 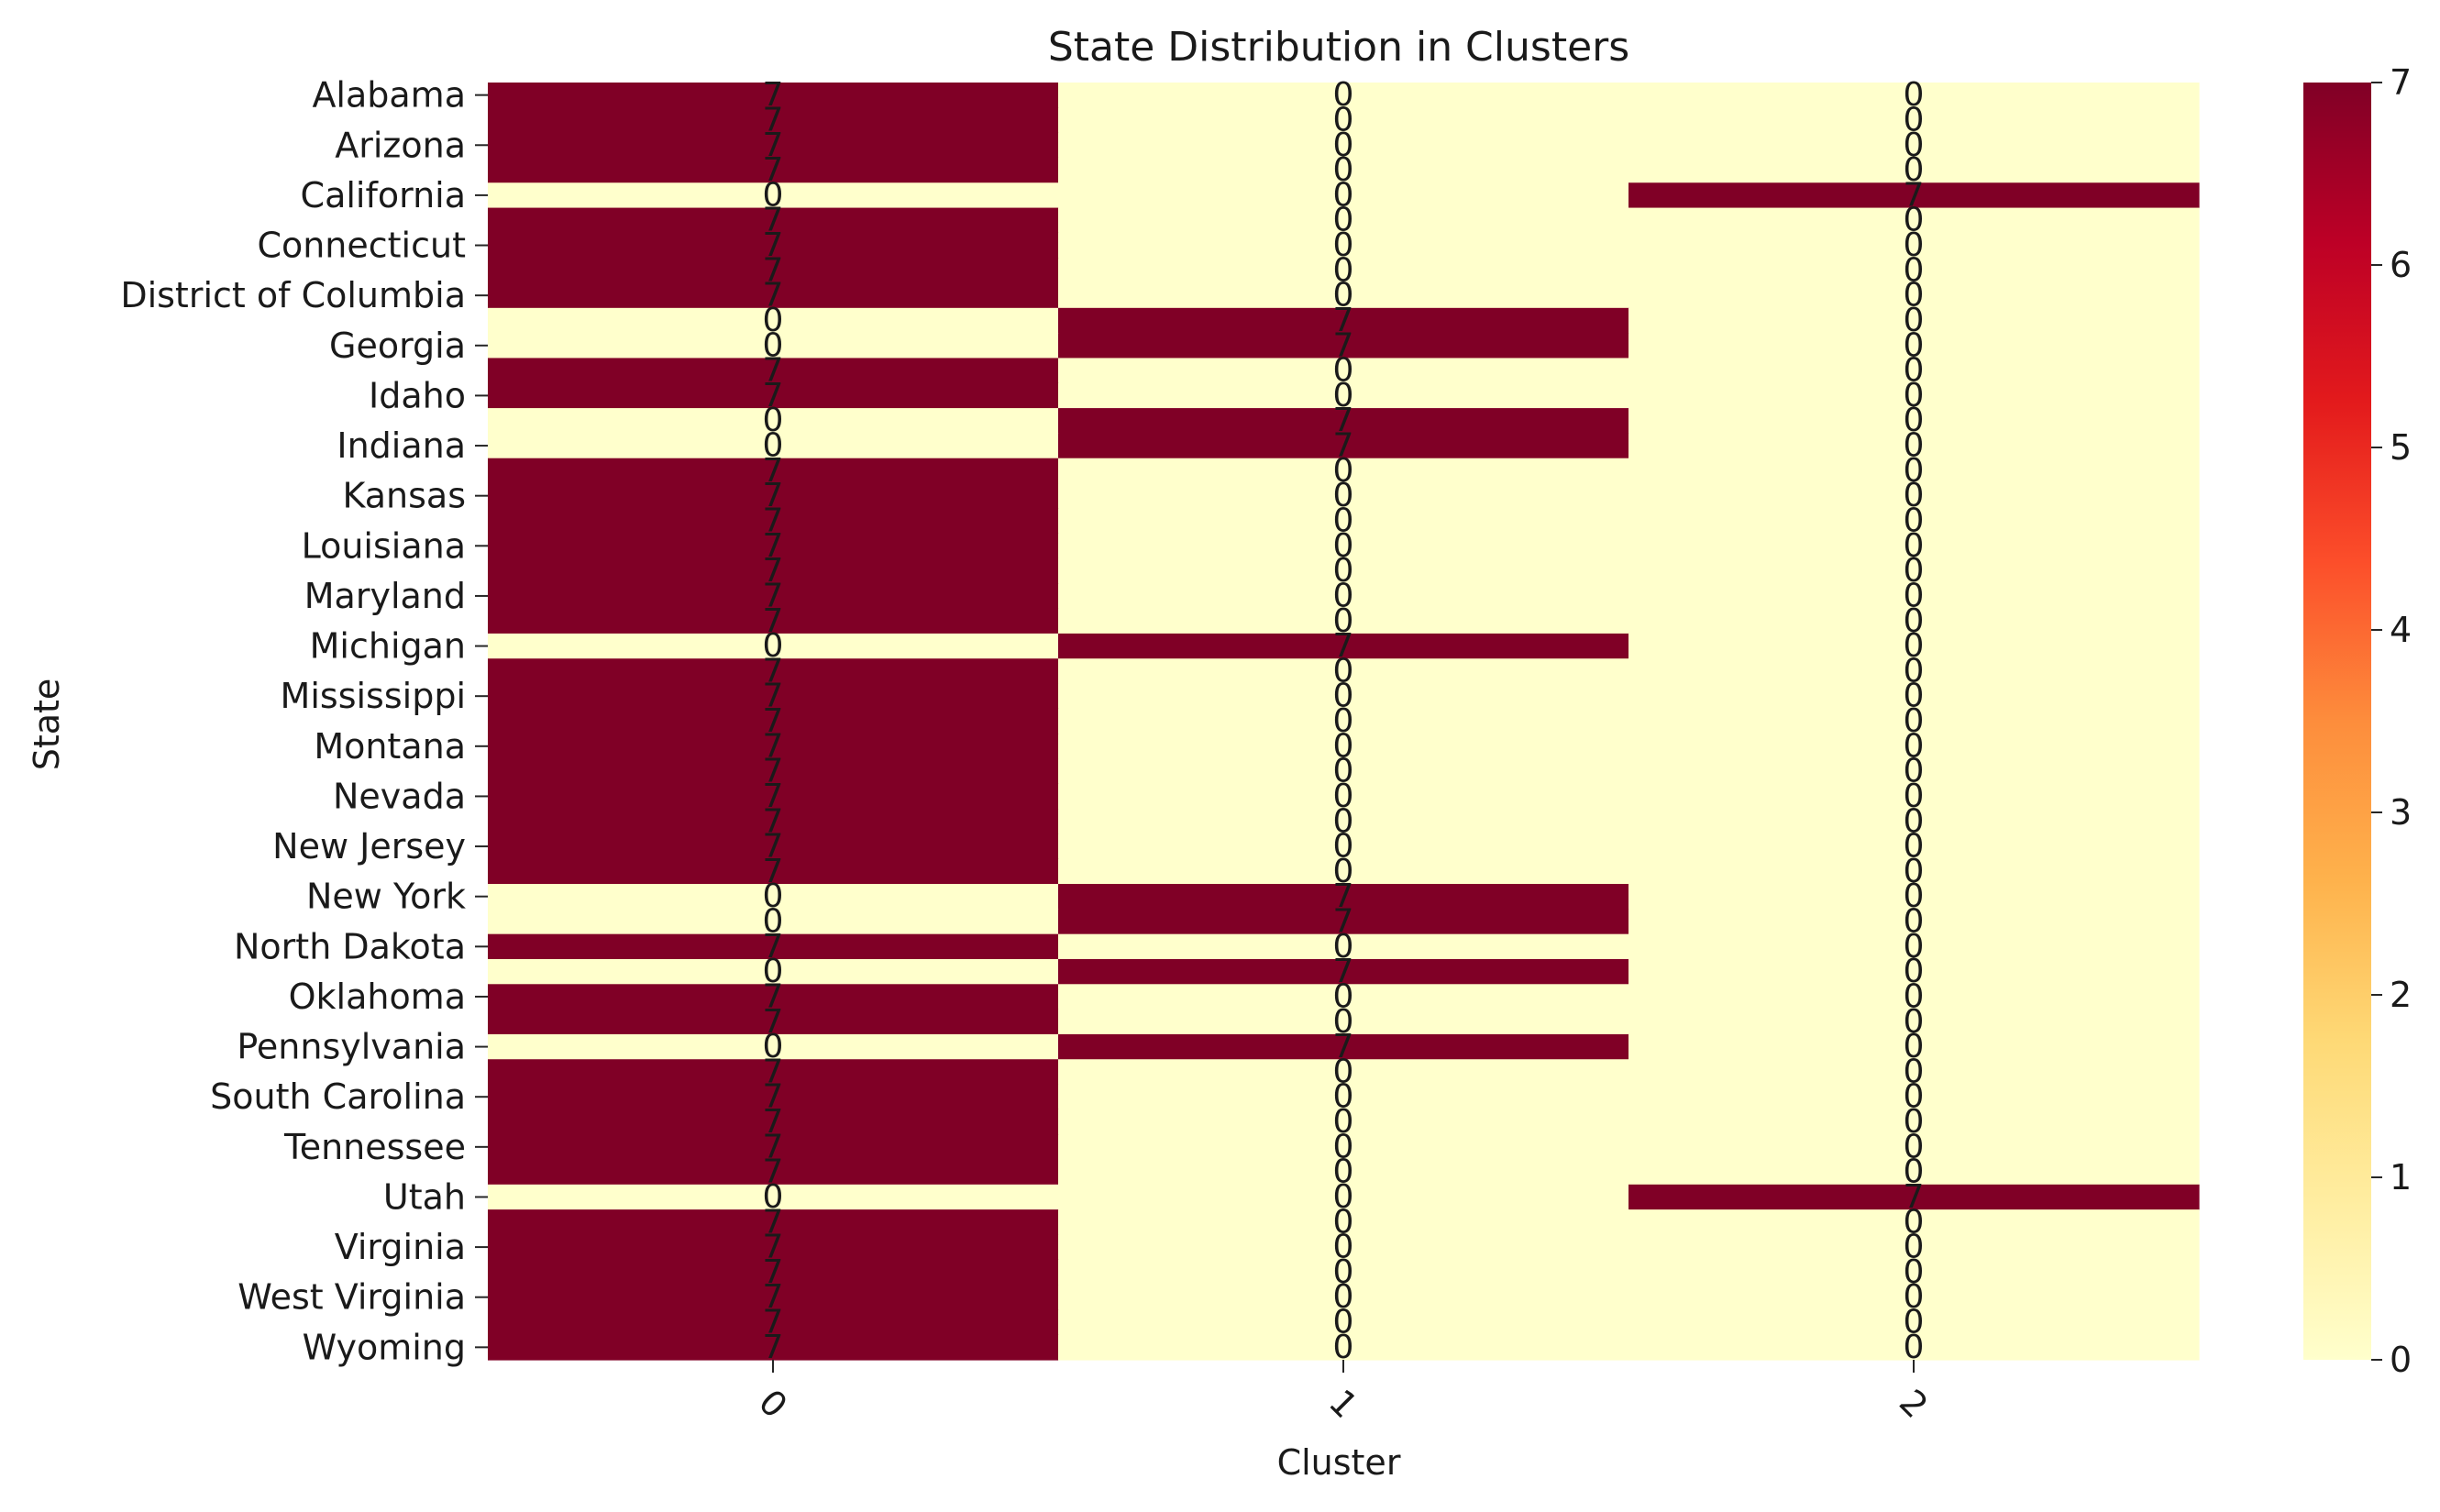 I want to click on colorbar-tick-label: 3, so click(x=2401, y=812).